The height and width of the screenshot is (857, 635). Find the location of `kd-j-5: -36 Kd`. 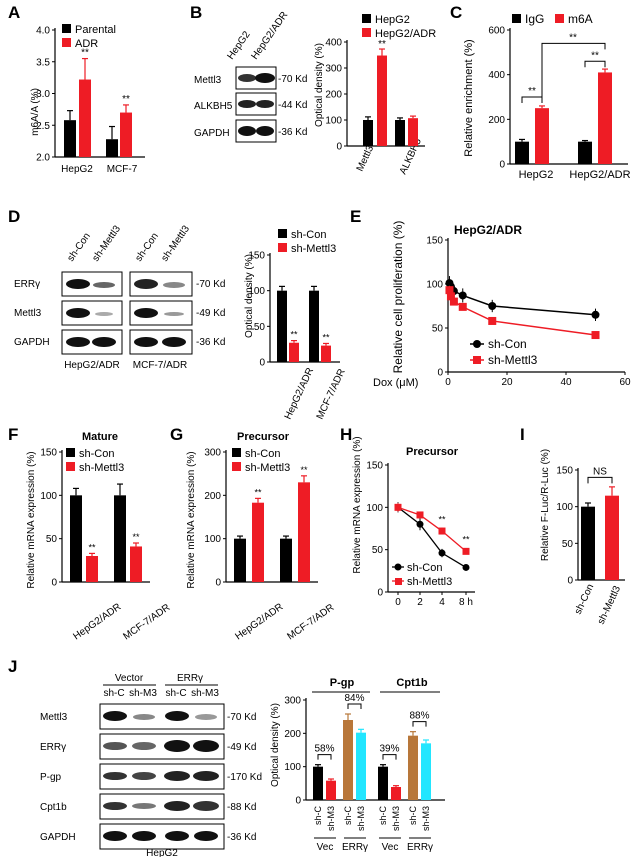

kd-j-5: -36 Kd is located at coordinates (241, 837).